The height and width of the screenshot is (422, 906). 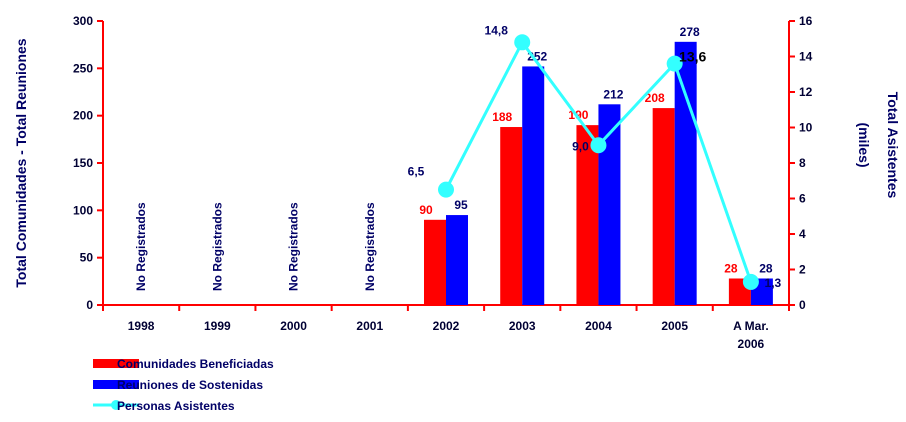 I want to click on left-tick-label: 50, so click(x=87, y=258).